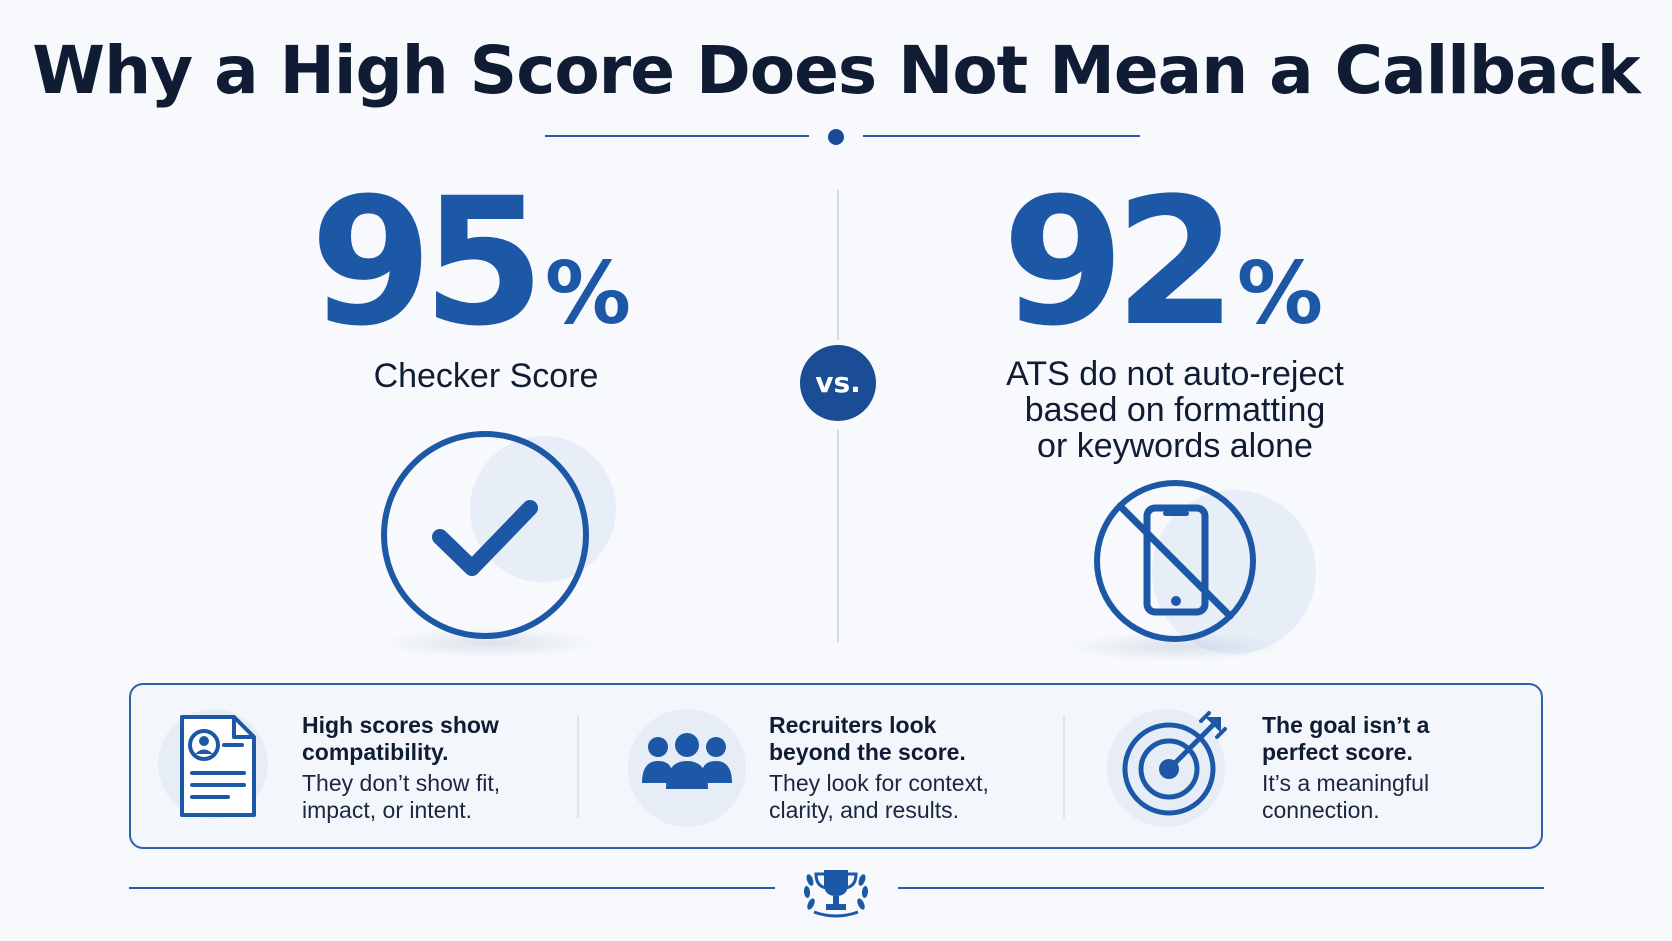 The width and height of the screenshot is (1672, 941). What do you see at coordinates (838, 265) in the screenshot?
I see `center-divider-top` at bounding box center [838, 265].